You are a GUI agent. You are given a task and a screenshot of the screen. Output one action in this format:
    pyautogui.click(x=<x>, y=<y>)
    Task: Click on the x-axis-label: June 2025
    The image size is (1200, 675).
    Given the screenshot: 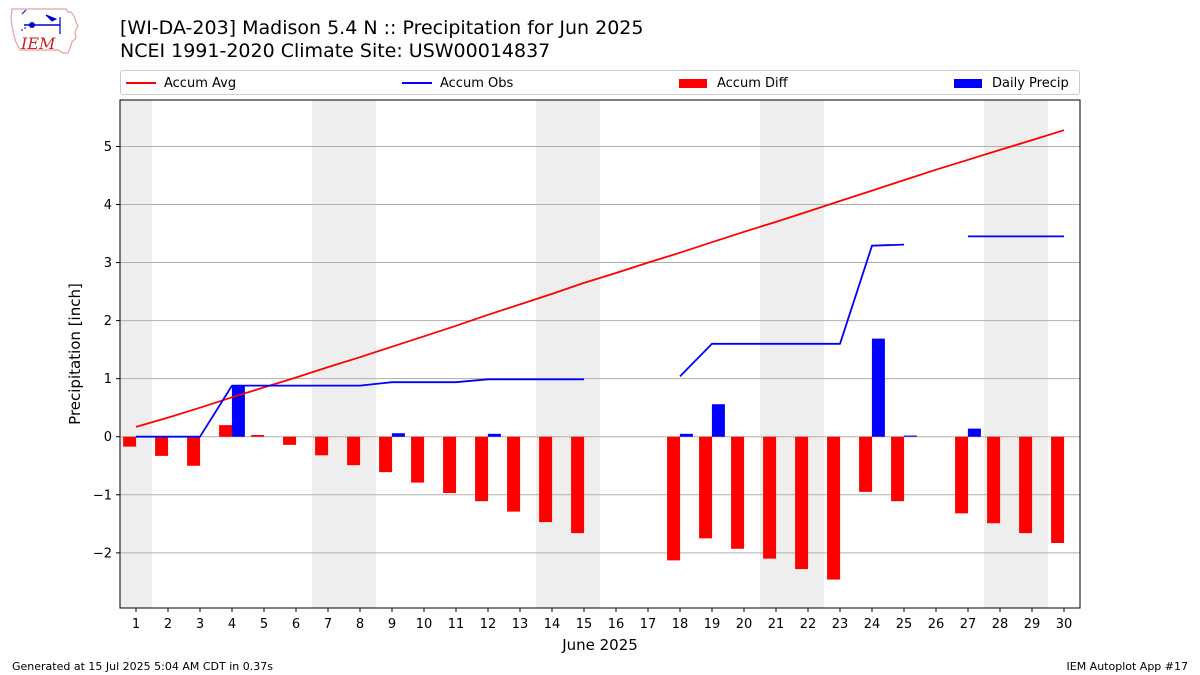 What is the action you would take?
    pyautogui.click(x=599, y=645)
    